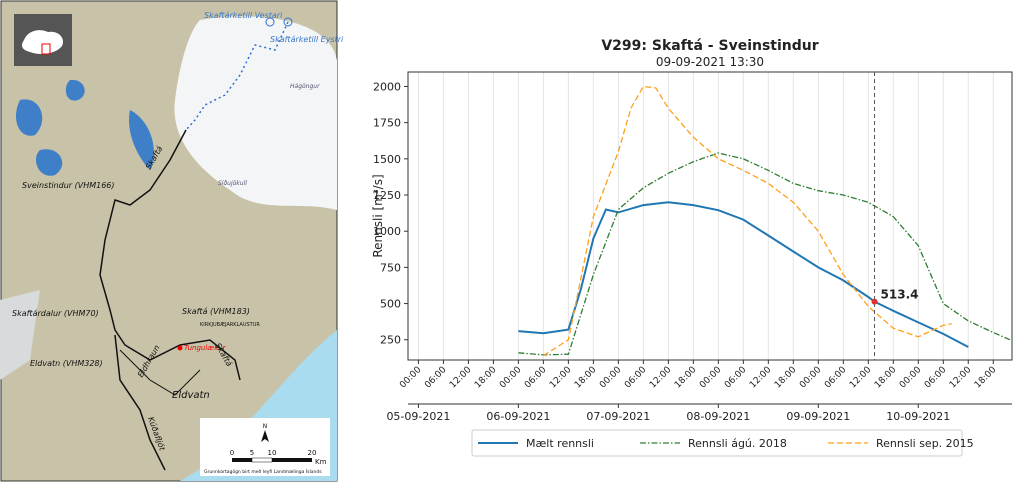 The image size is (1024, 486). Describe the element at coordinates (180, 348) in the screenshot. I see `site` at that location.